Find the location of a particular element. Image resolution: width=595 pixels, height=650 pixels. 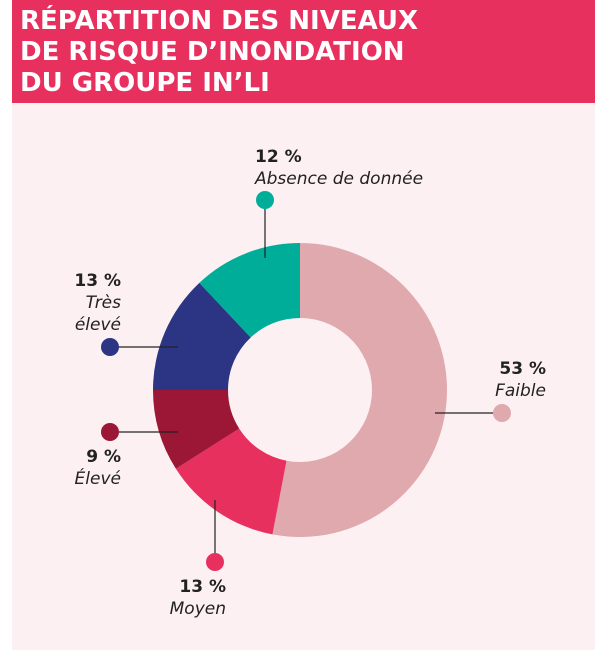

value-label: 53 % is located at coordinates (522, 369).